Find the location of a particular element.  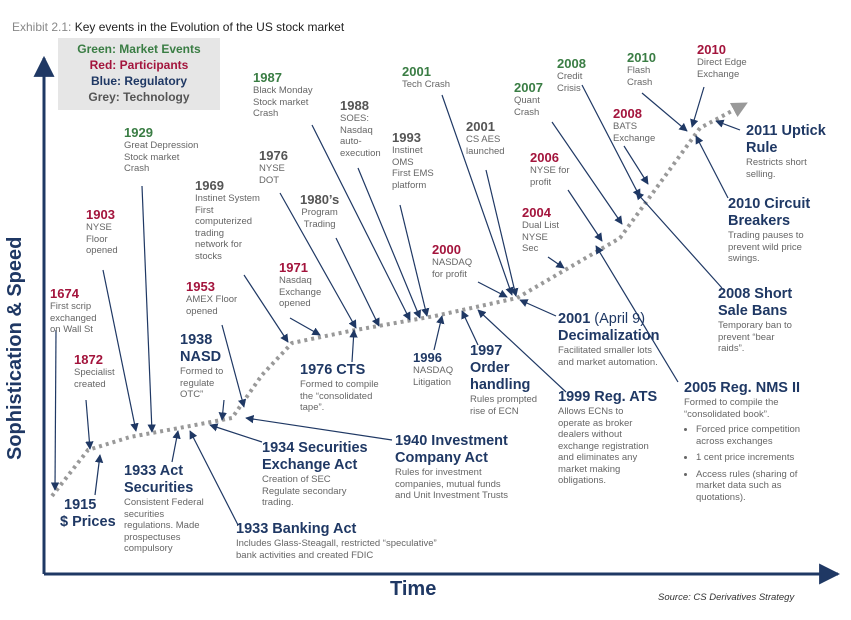

event-desc: First scrip exchanged on Wall St is located at coordinates (73, 318).